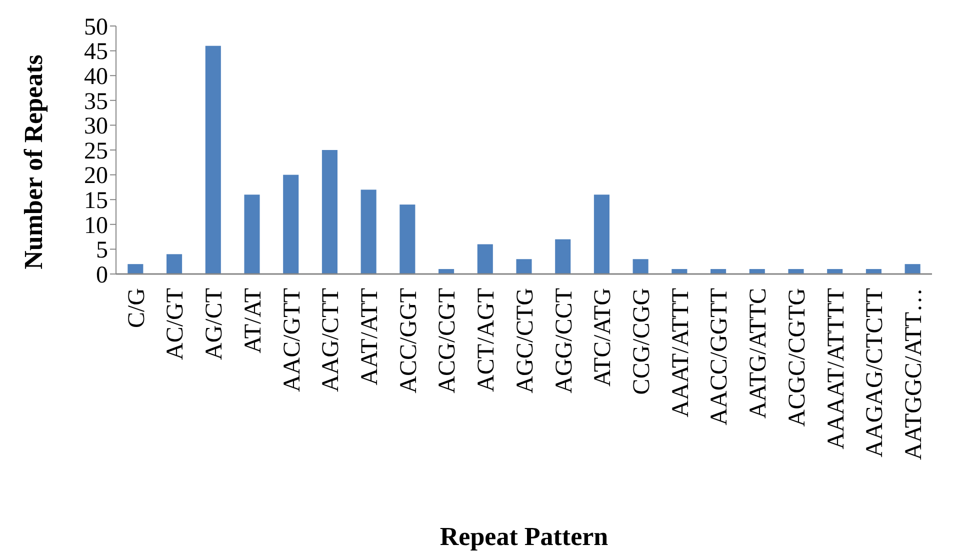 Image resolution: width=970 pixels, height=559 pixels. I want to click on y-tick-label: 0, so click(102, 275).